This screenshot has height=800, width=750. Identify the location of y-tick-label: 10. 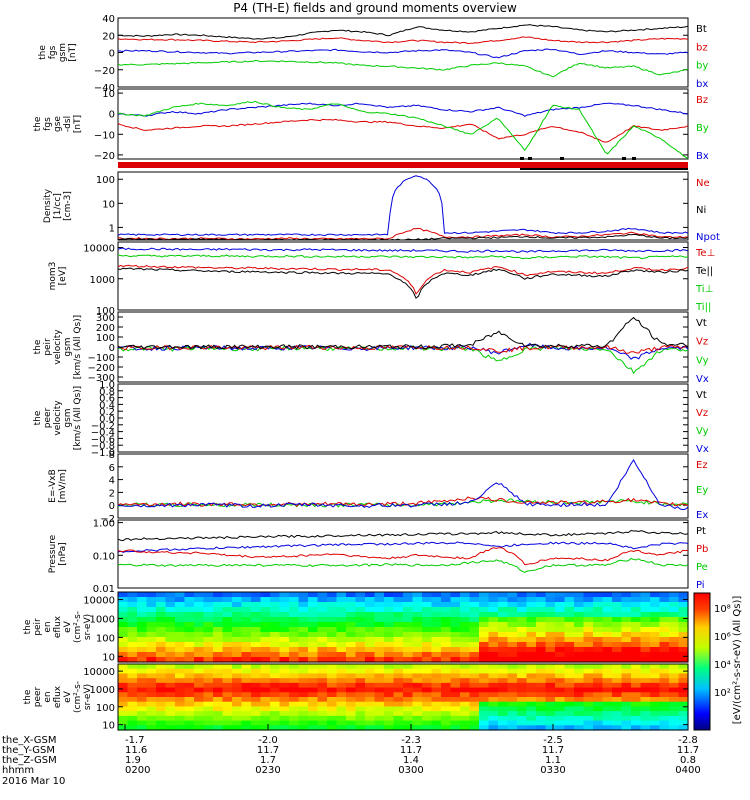
(108, 94).